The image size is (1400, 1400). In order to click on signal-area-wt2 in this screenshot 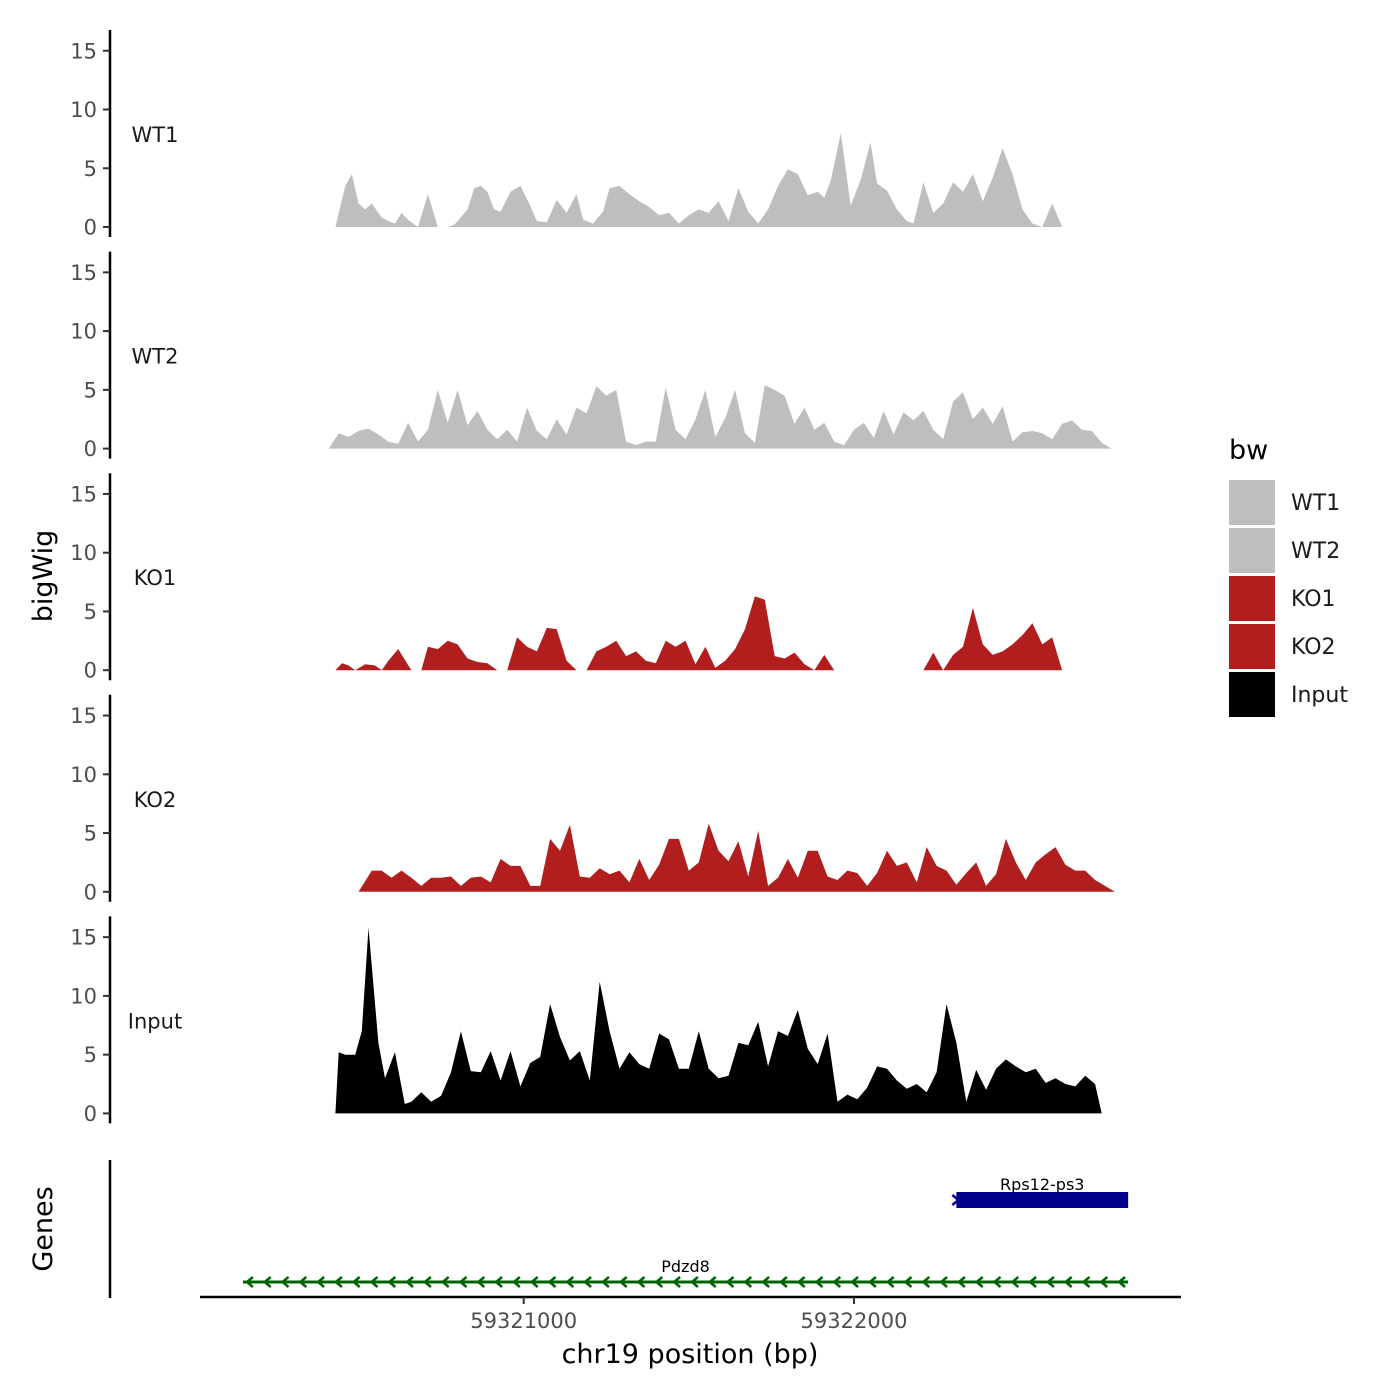, I will do `click(720, 417)`.